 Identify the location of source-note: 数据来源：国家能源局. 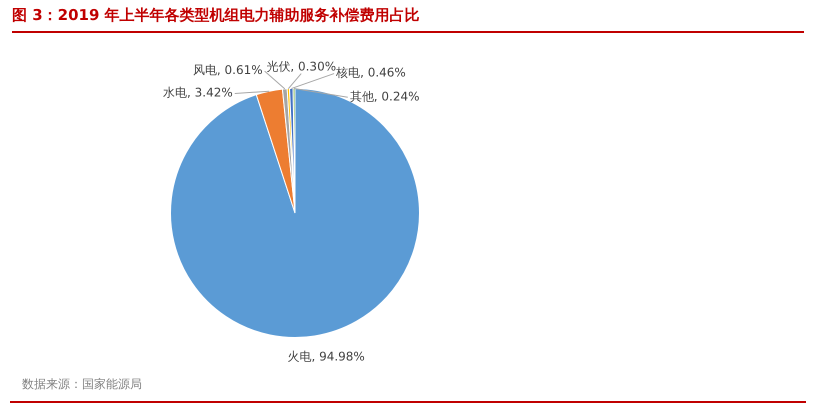
(82, 384).